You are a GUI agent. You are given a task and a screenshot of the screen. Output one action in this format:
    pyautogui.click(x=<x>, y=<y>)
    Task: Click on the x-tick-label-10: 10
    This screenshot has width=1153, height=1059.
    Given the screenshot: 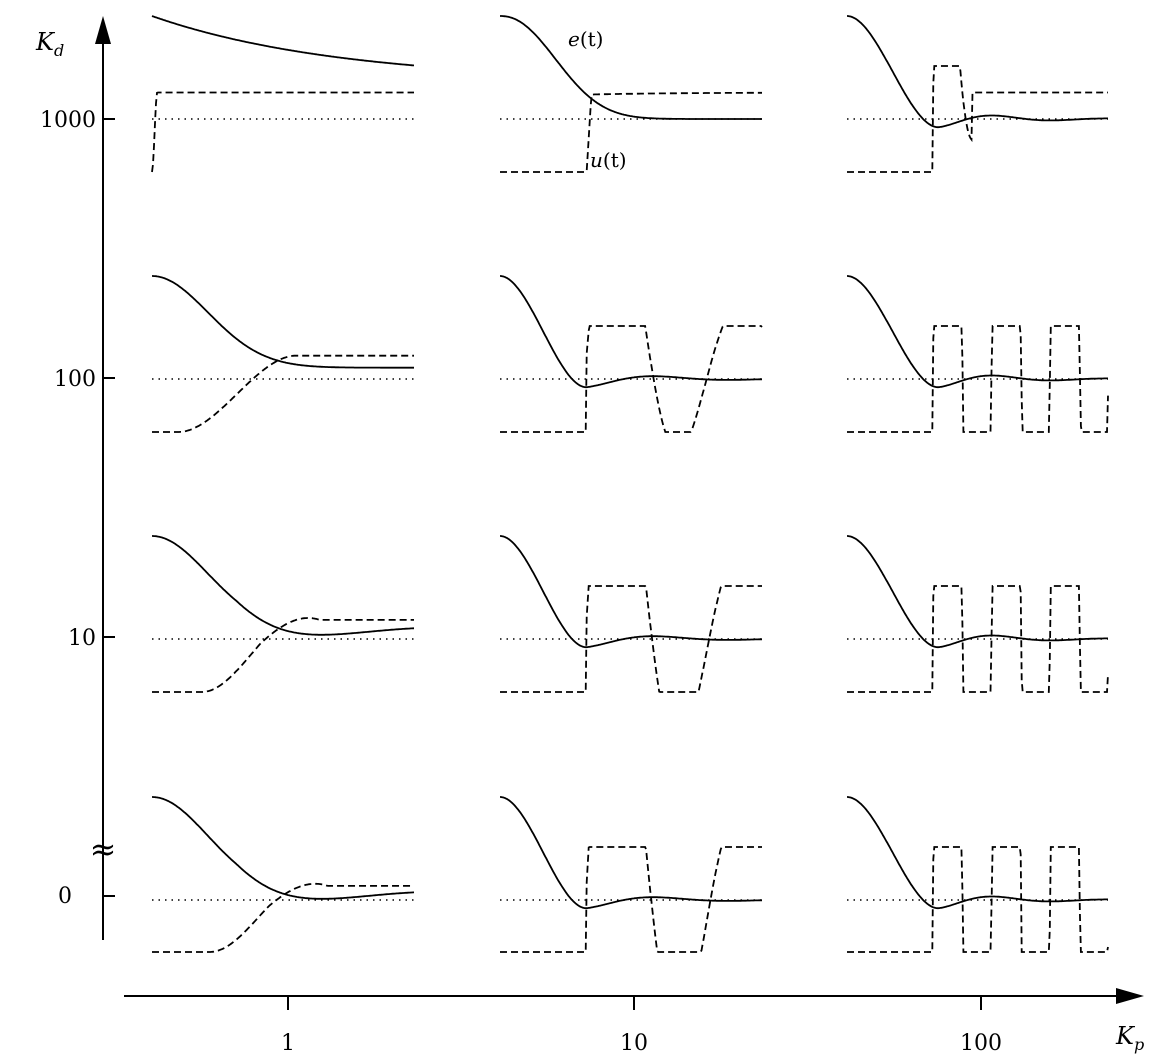 What is the action you would take?
    pyautogui.click(x=634, y=1043)
    